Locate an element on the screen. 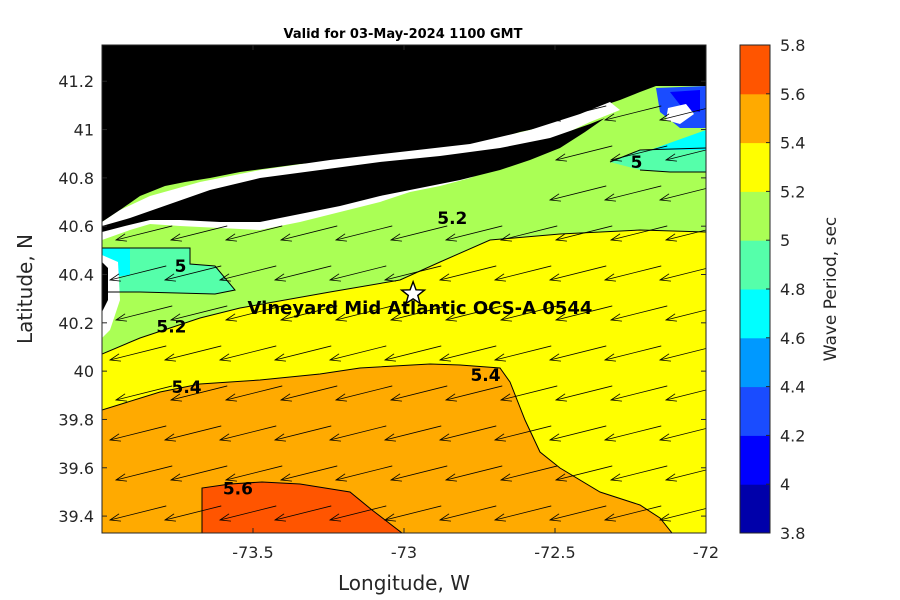 Image resolution: width=900 pixels, height=600 pixels. x-tick-label: -72.5 is located at coordinates (554, 552).